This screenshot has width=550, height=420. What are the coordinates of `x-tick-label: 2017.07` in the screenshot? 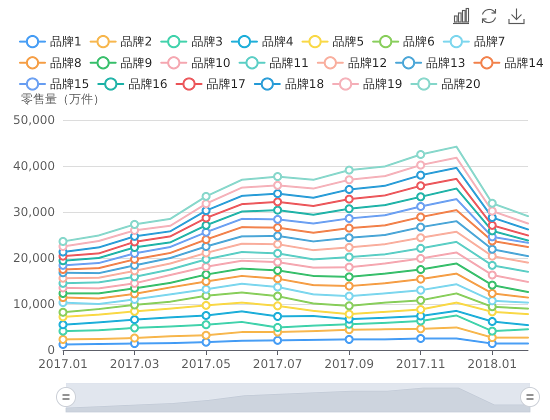 It's located at (277, 364).